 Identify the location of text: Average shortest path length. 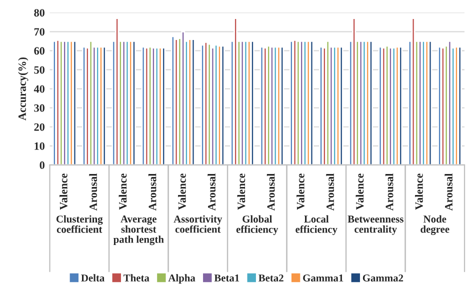
(138, 231).